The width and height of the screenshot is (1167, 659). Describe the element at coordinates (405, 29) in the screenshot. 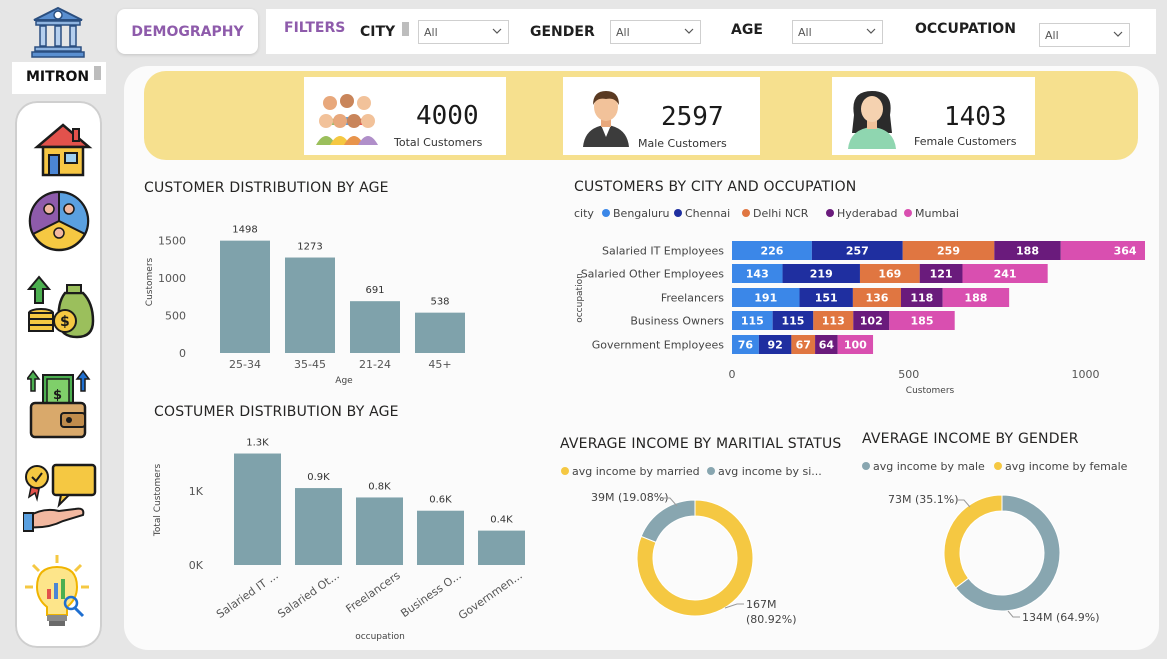

I see `city-scroll-handle` at that location.